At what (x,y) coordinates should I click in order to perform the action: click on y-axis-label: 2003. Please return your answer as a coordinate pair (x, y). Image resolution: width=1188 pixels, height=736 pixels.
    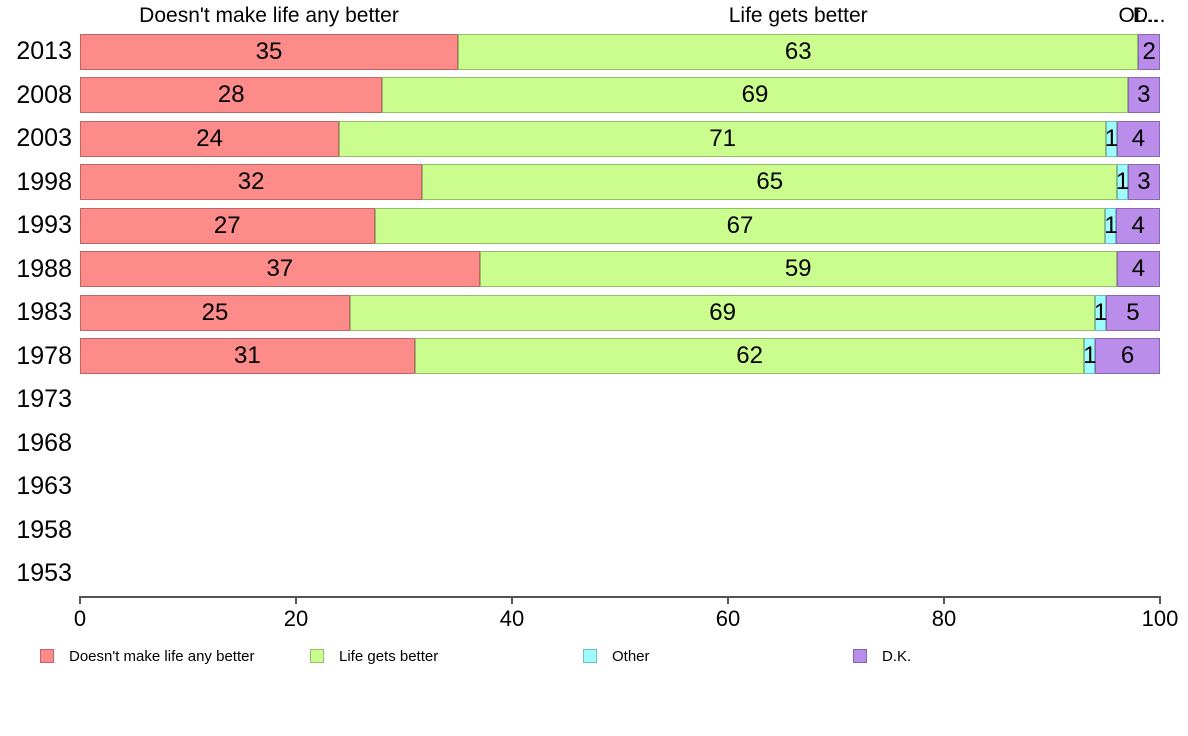
    Looking at the image, I should click on (44, 138).